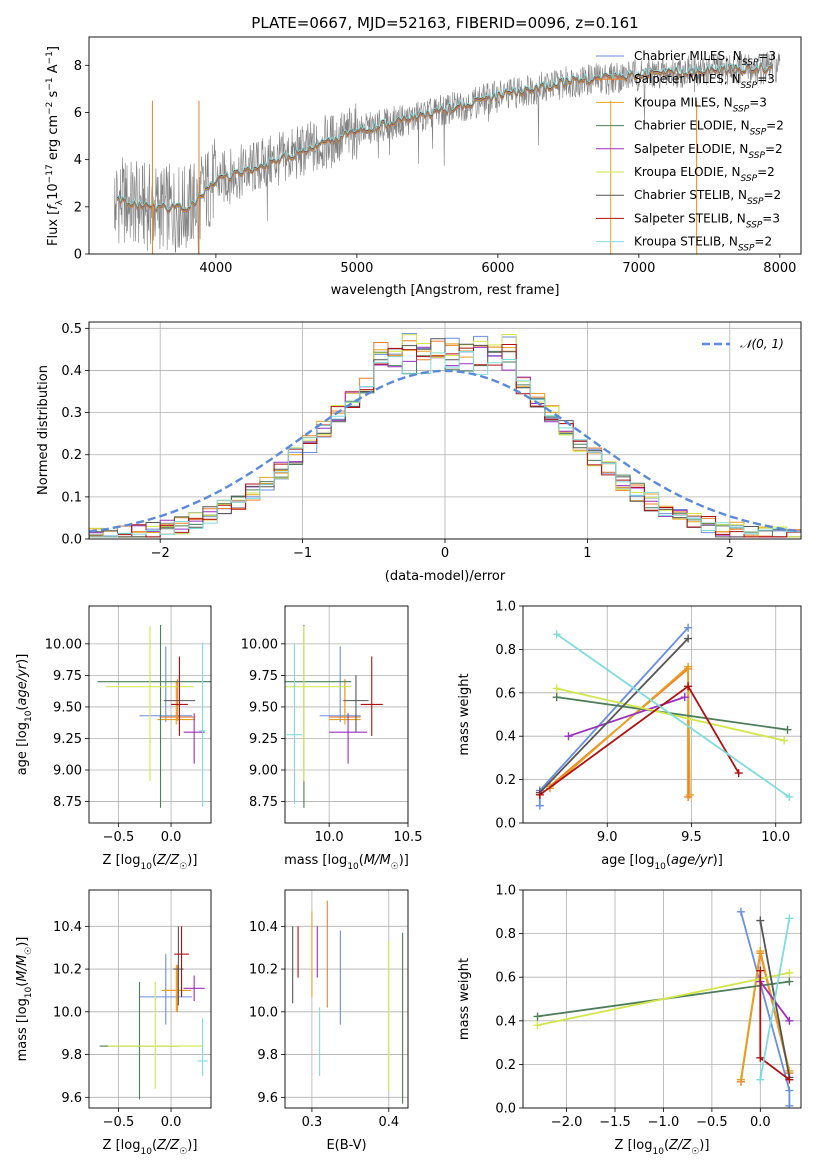  Describe the element at coordinates (71, 329) in the screenshot. I see `y-tick-label: 0.5` at that location.